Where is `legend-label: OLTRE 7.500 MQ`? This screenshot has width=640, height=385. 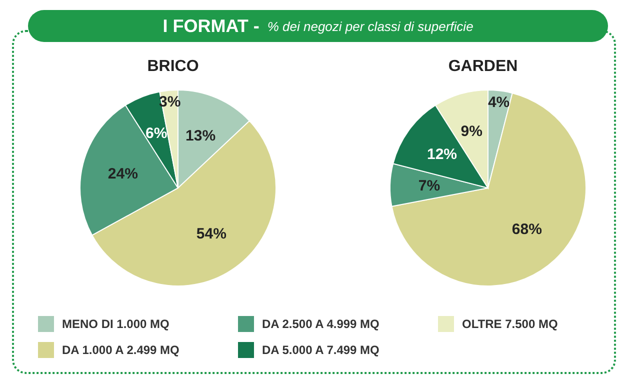
legend-label: OLTRE 7.500 MQ is located at coordinates (510, 324).